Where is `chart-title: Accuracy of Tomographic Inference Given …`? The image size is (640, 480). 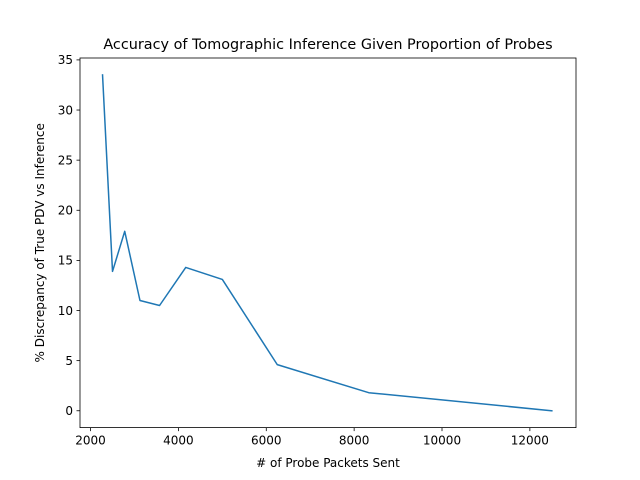 chart-title: Accuracy of Tomographic Inference Given … is located at coordinates (327, 45).